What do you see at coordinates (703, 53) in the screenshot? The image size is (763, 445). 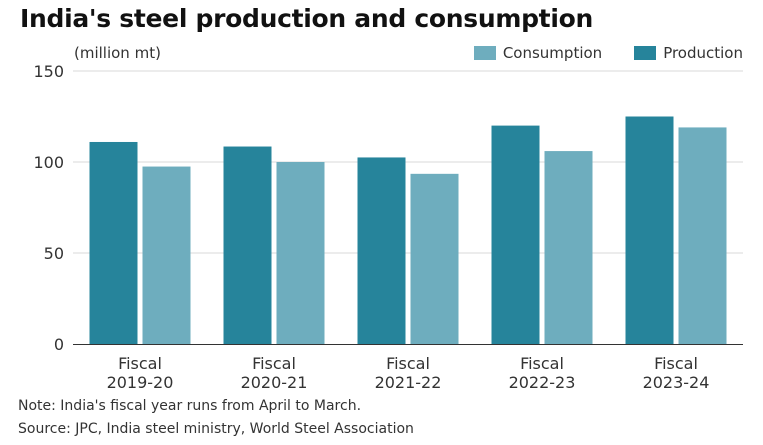 I see `legend-label-production: Production` at bounding box center [703, 53].